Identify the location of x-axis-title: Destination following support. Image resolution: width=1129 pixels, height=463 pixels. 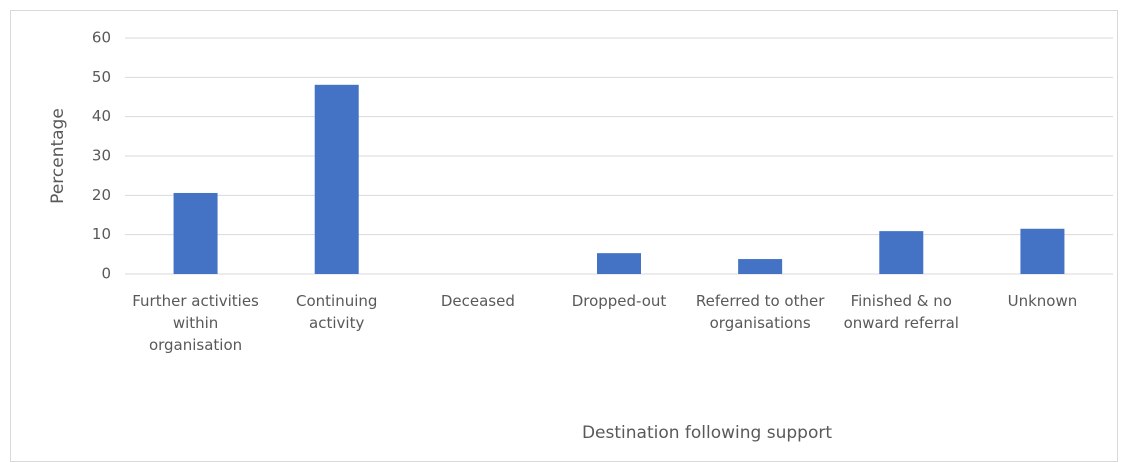
(707, 433).